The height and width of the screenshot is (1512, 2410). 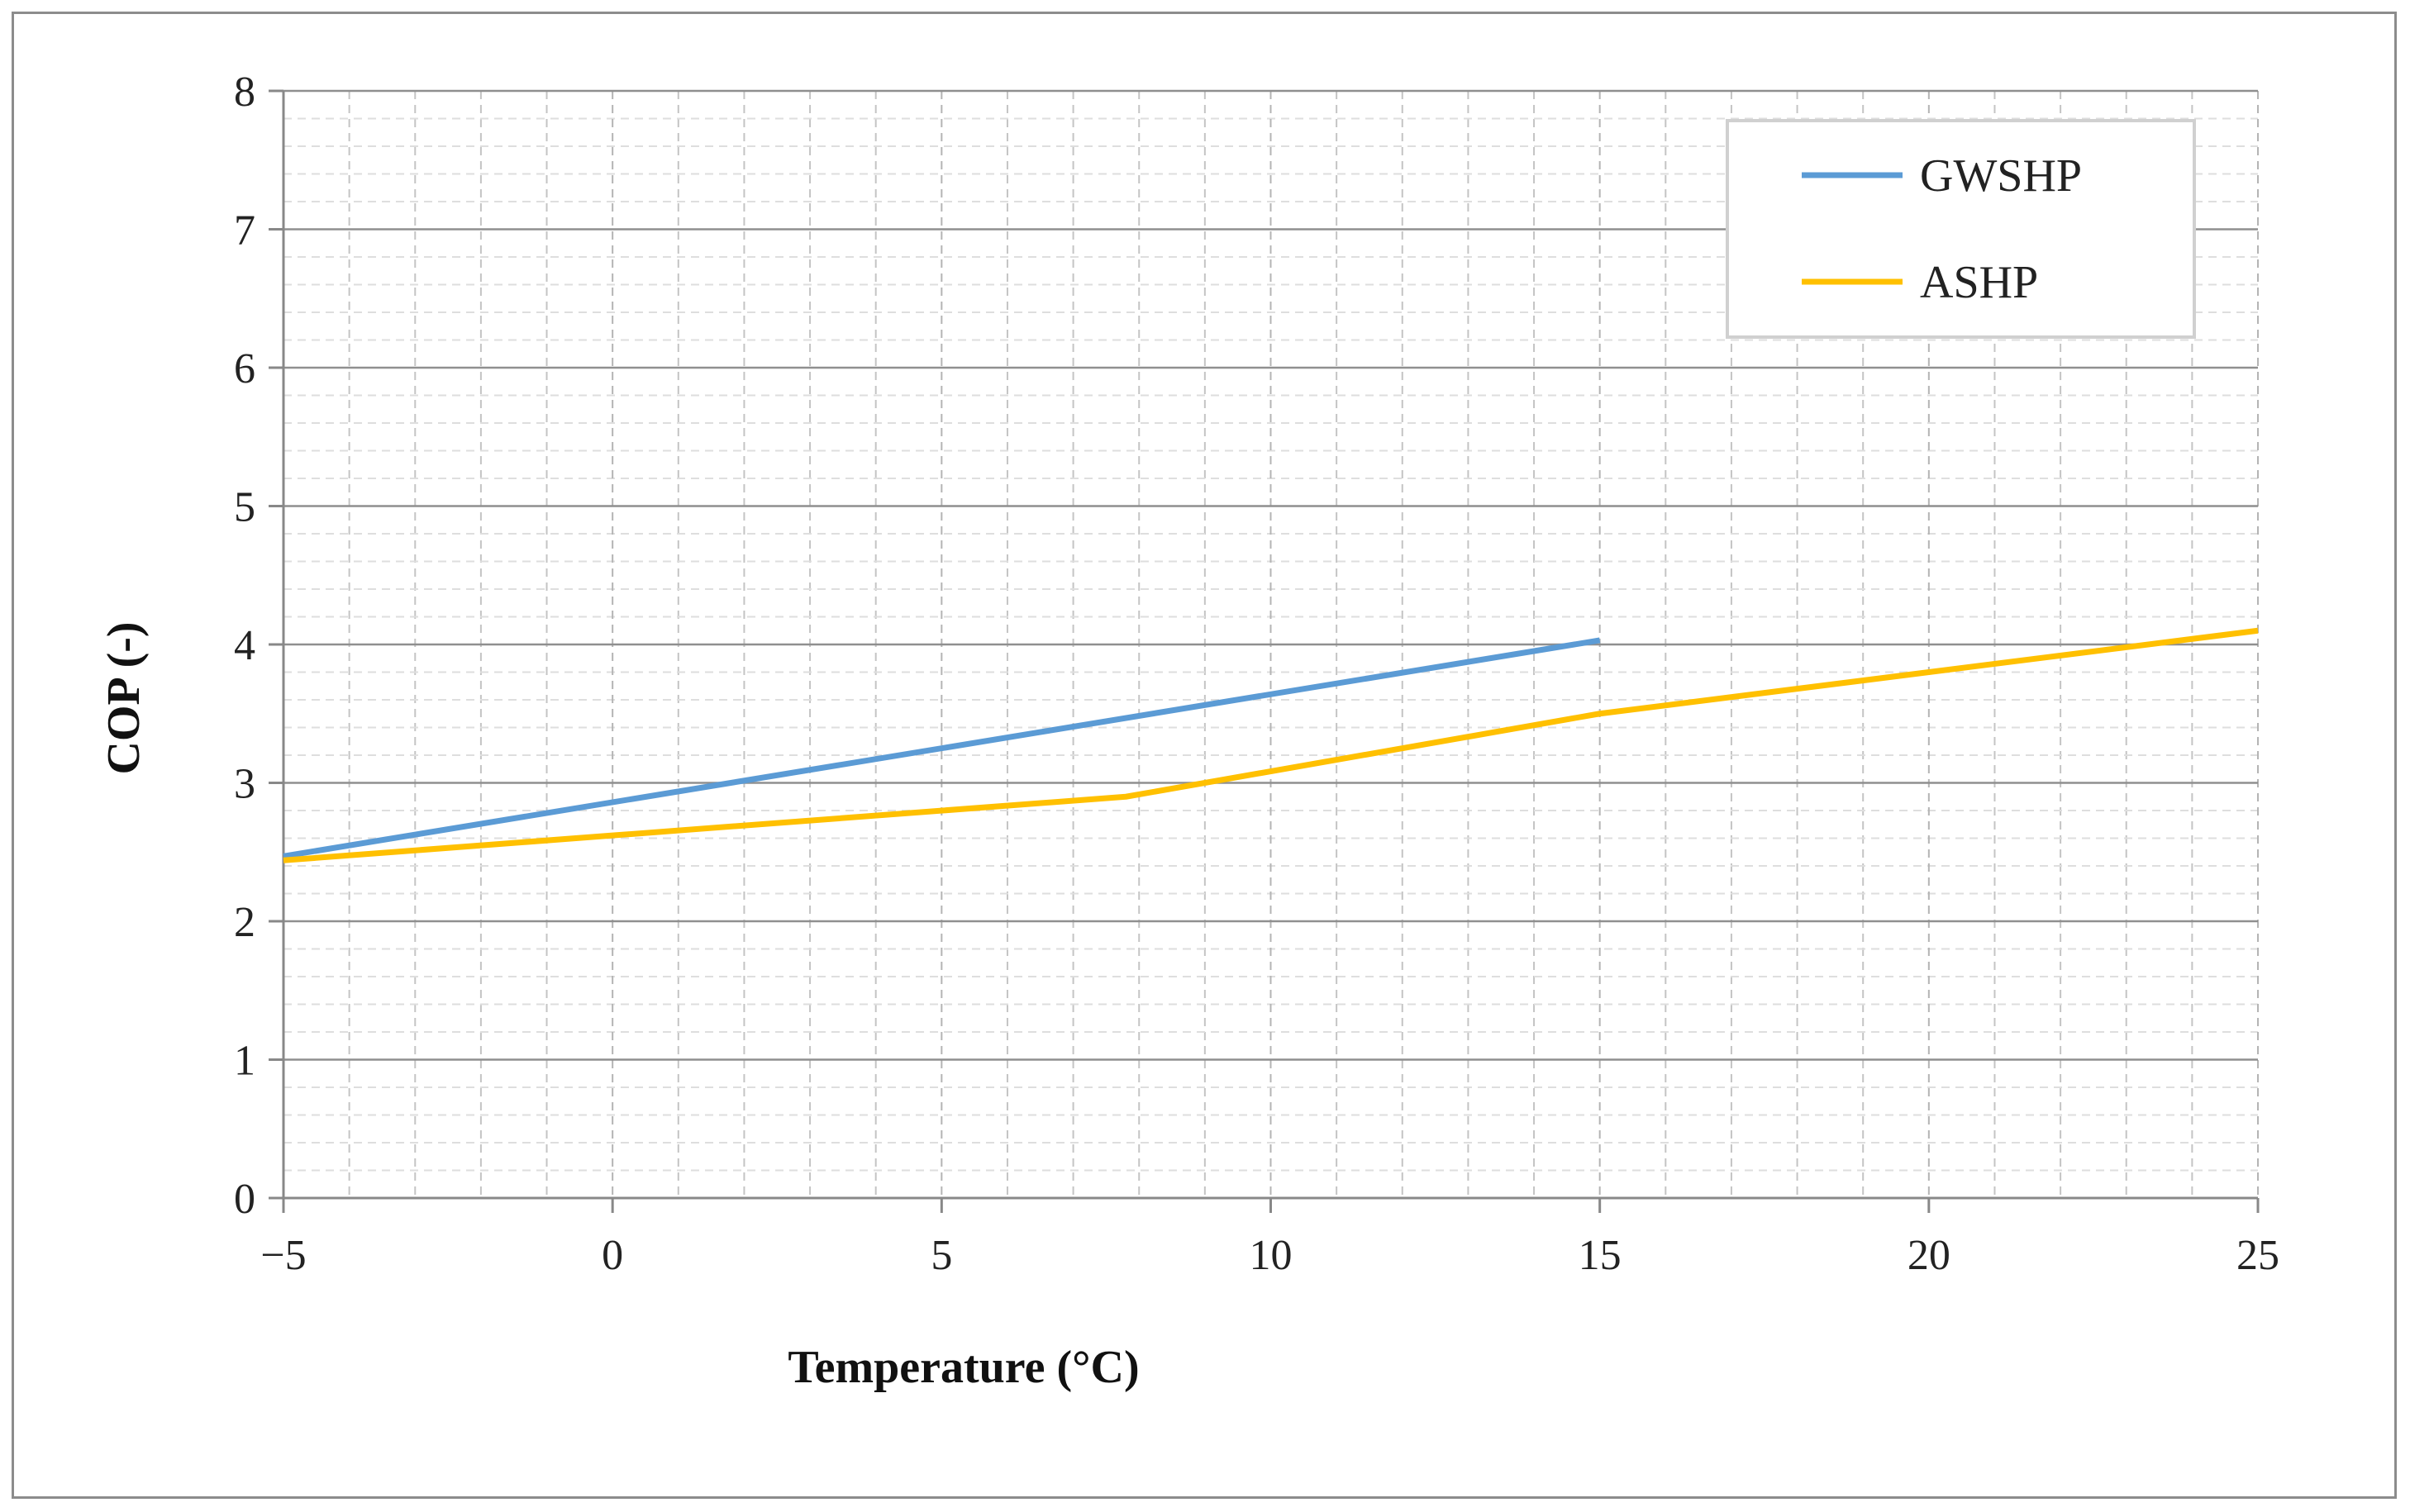 I want to click on legend: GWSHP ASHP, so click(x=1961, y=229).